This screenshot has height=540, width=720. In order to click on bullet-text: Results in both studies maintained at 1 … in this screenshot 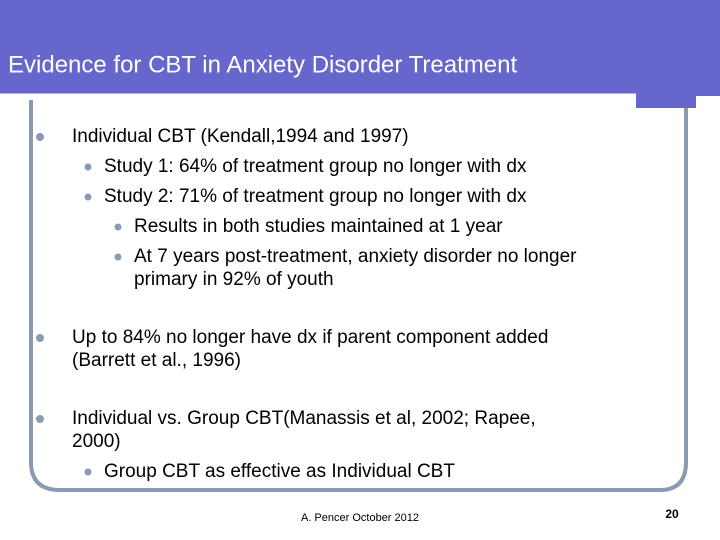, I will do `click(318, 226)`.